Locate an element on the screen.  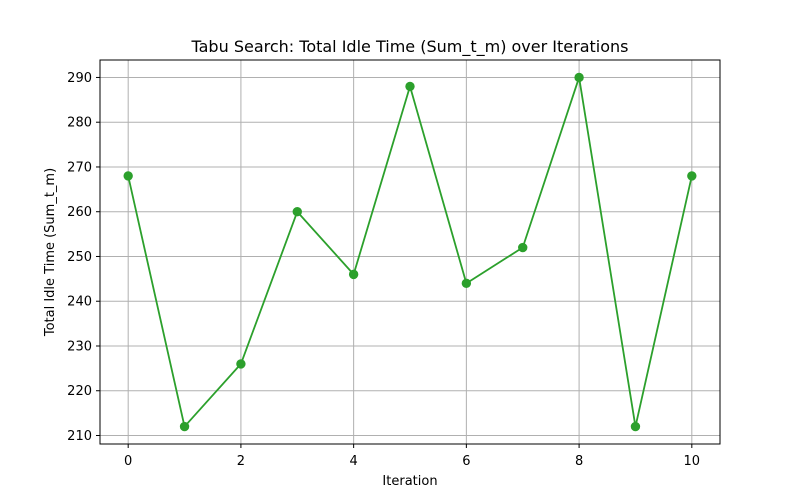
x-tick-label: 10 is located at coordinates (692, 461).